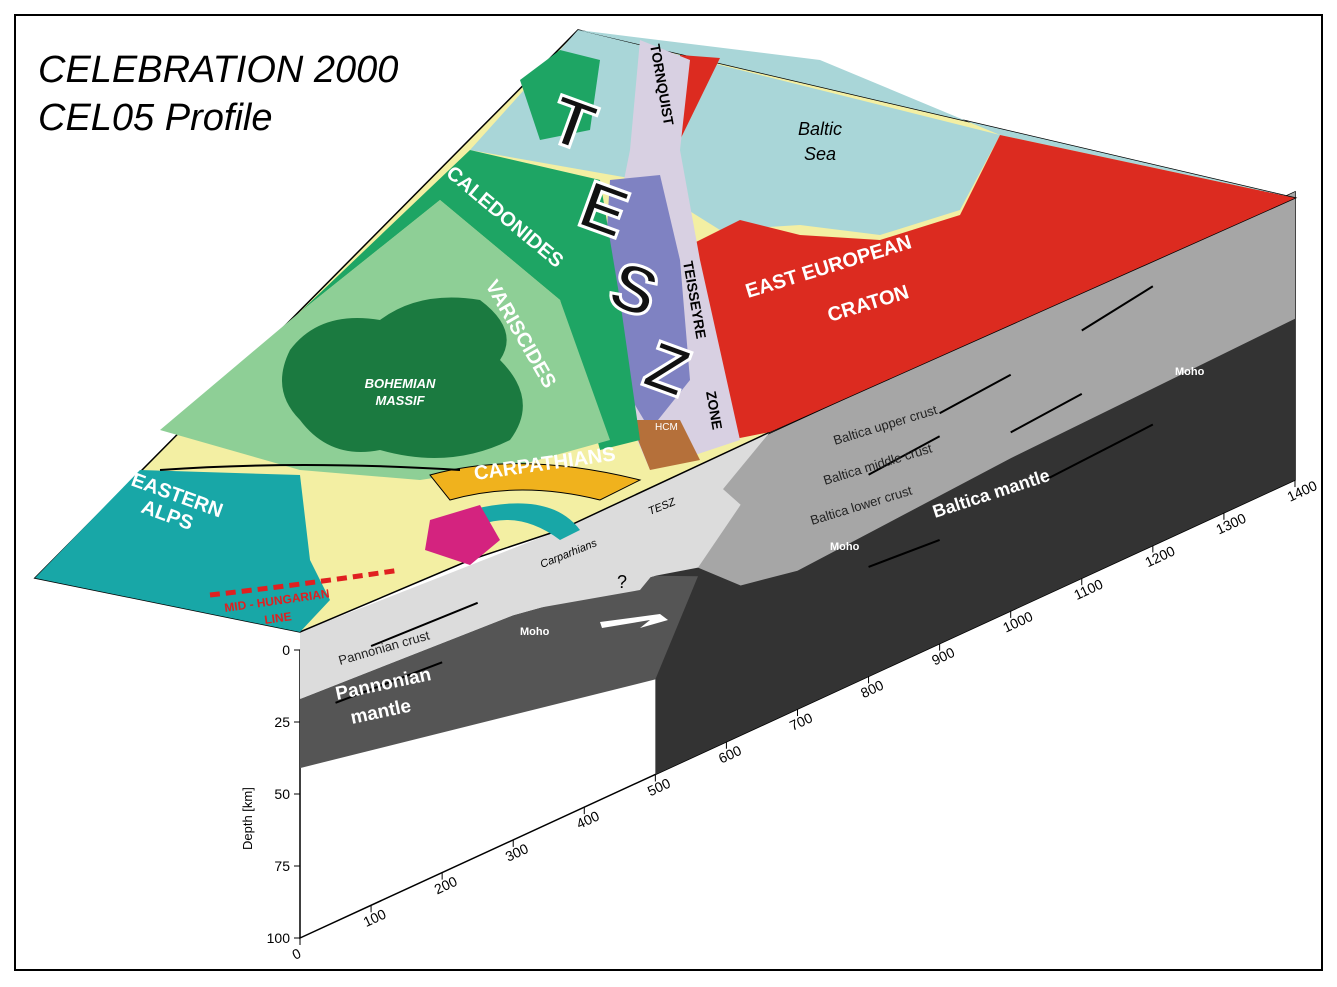 The image size is (1337, 987). I want to click on axis-title: Depth [km], so click(247, 818).